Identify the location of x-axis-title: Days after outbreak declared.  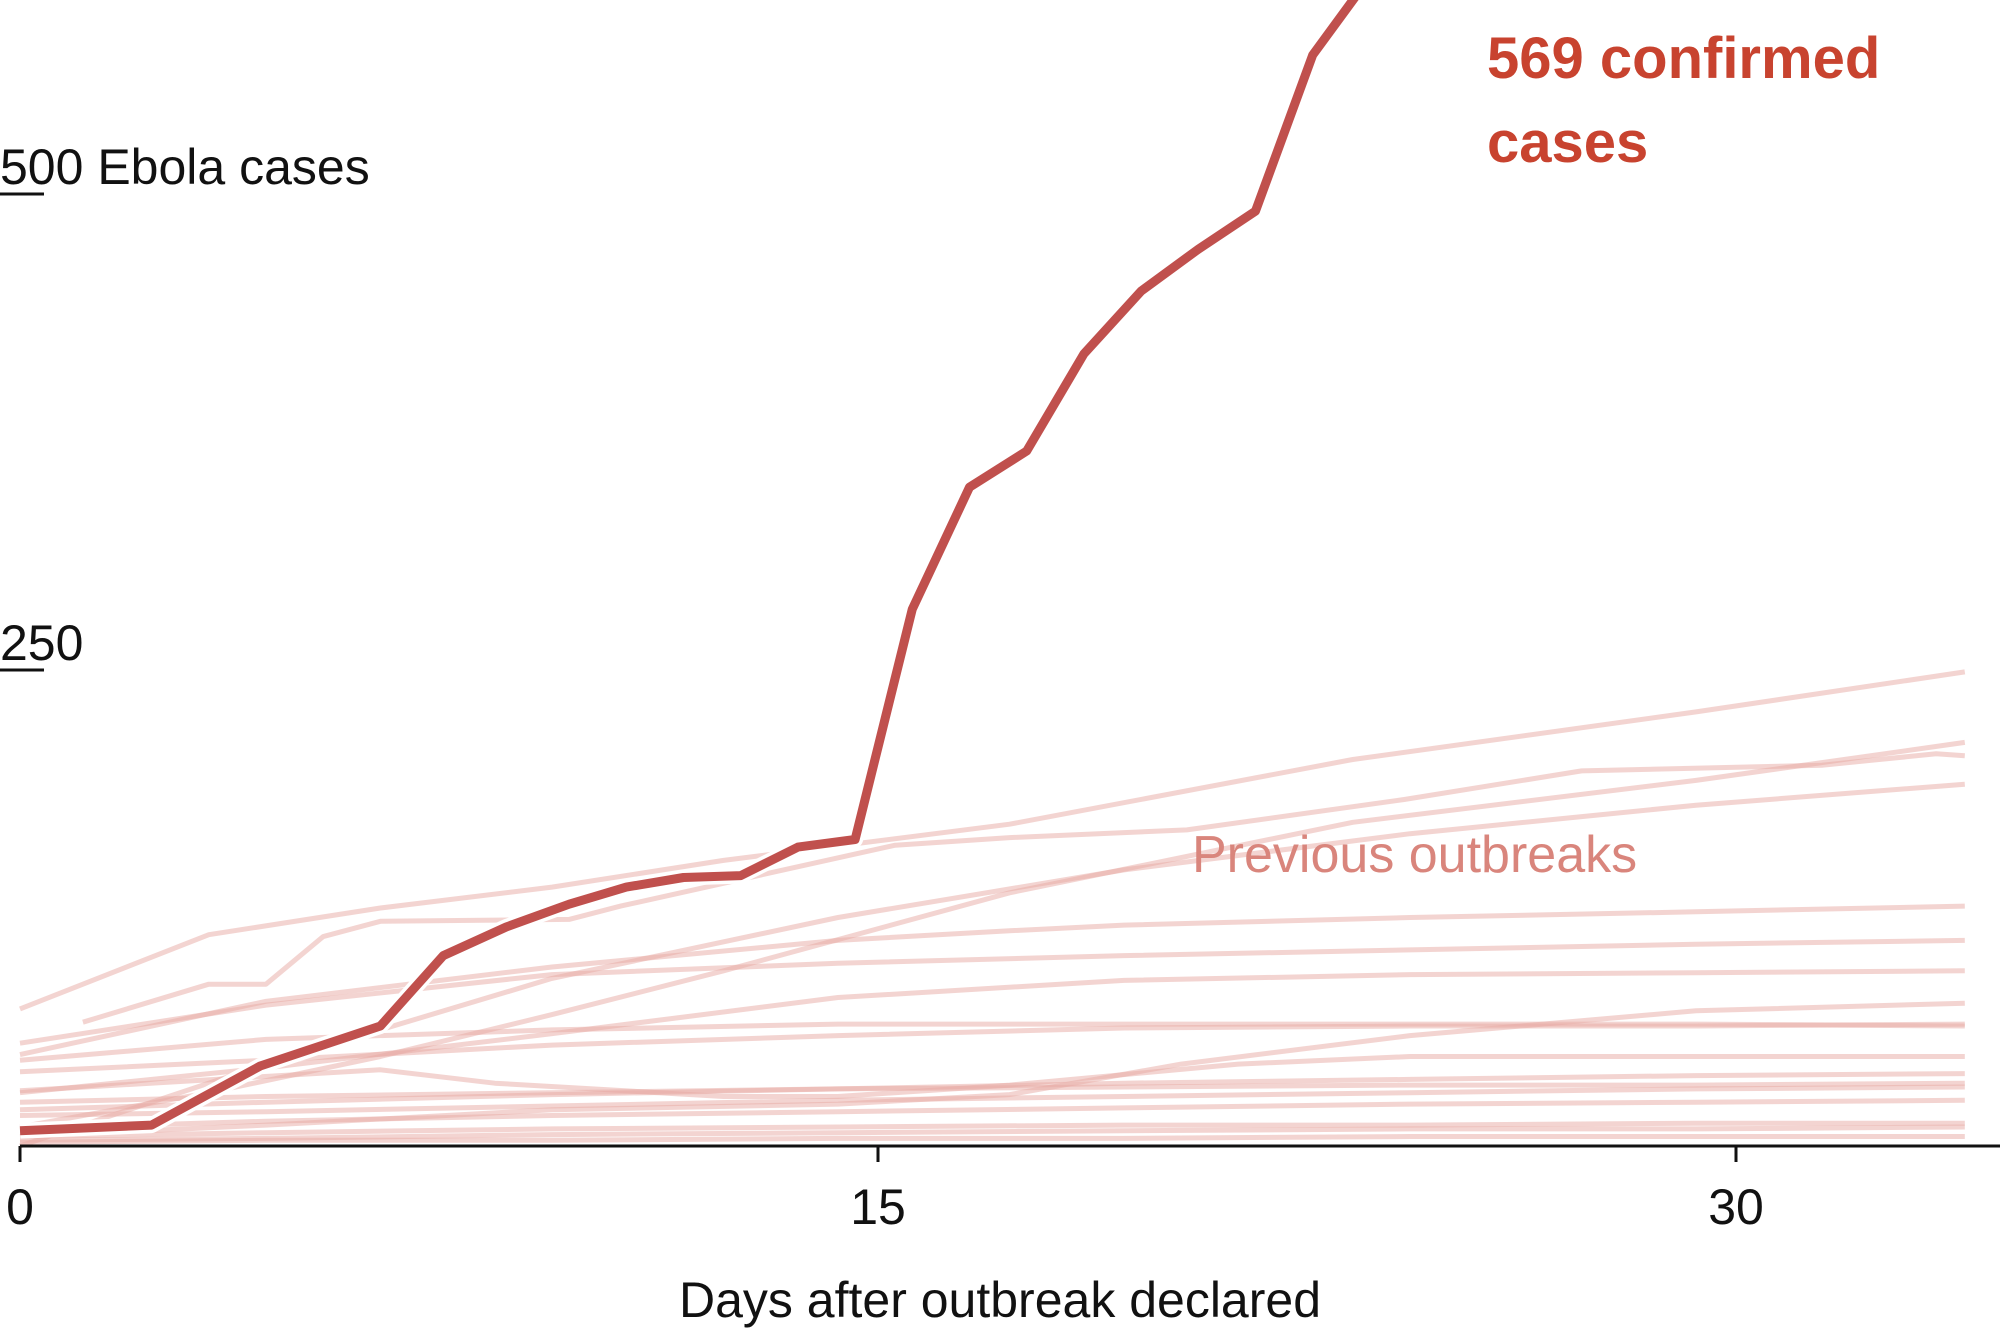
(1000, 1300).